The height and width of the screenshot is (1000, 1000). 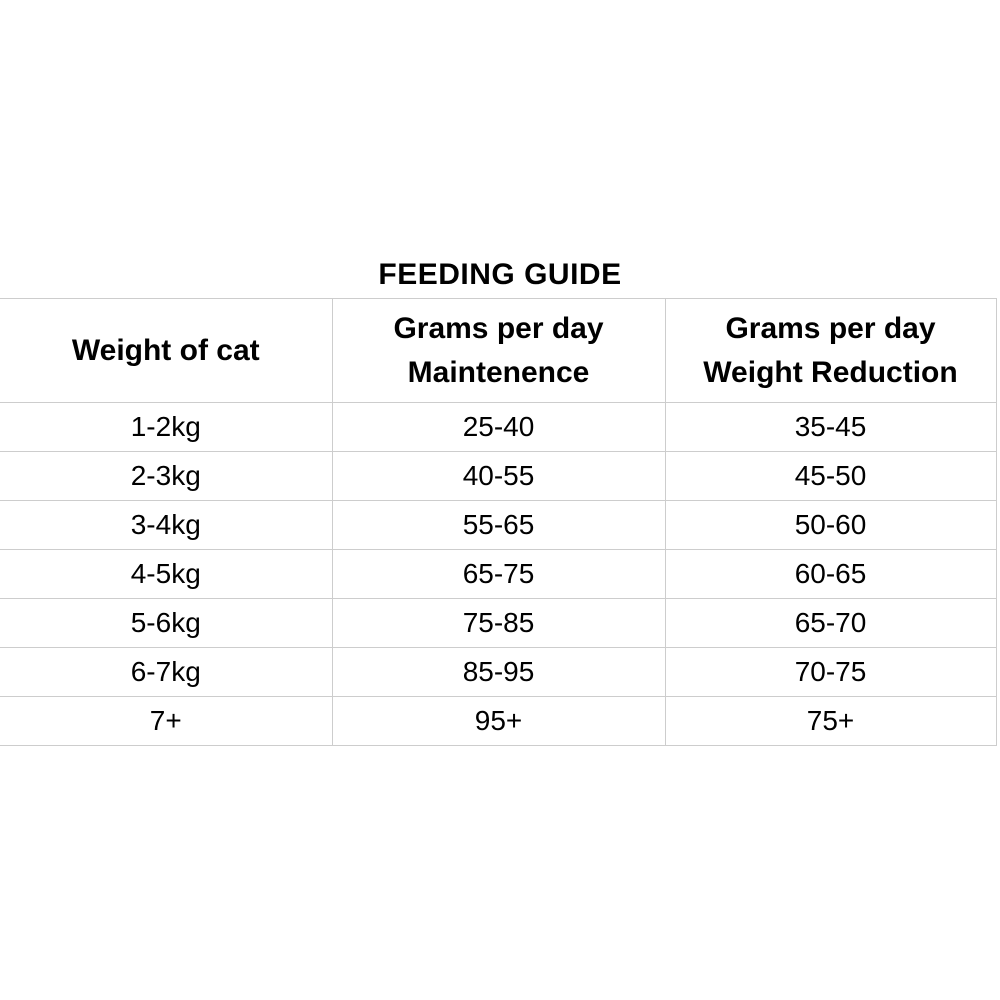 I want to click on column-header-label-line2: Maintenence, so click(x=498, y=372).